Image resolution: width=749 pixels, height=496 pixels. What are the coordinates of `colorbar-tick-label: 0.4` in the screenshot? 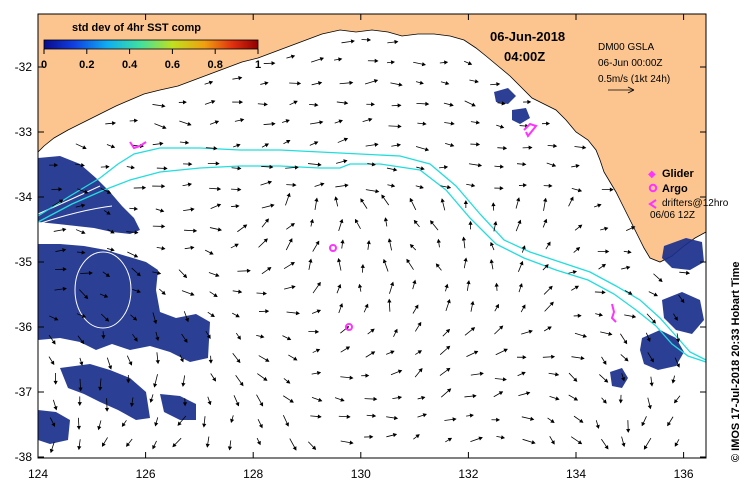 It's located at (130, 65).